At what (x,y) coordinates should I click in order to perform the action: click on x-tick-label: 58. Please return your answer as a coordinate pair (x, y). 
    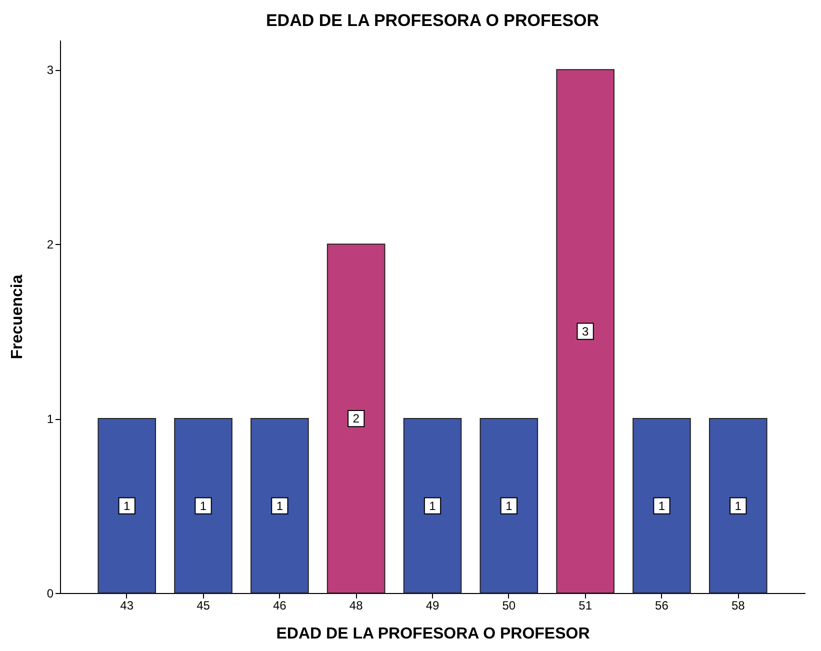
    Looking at the image, I should click on (738, 605).